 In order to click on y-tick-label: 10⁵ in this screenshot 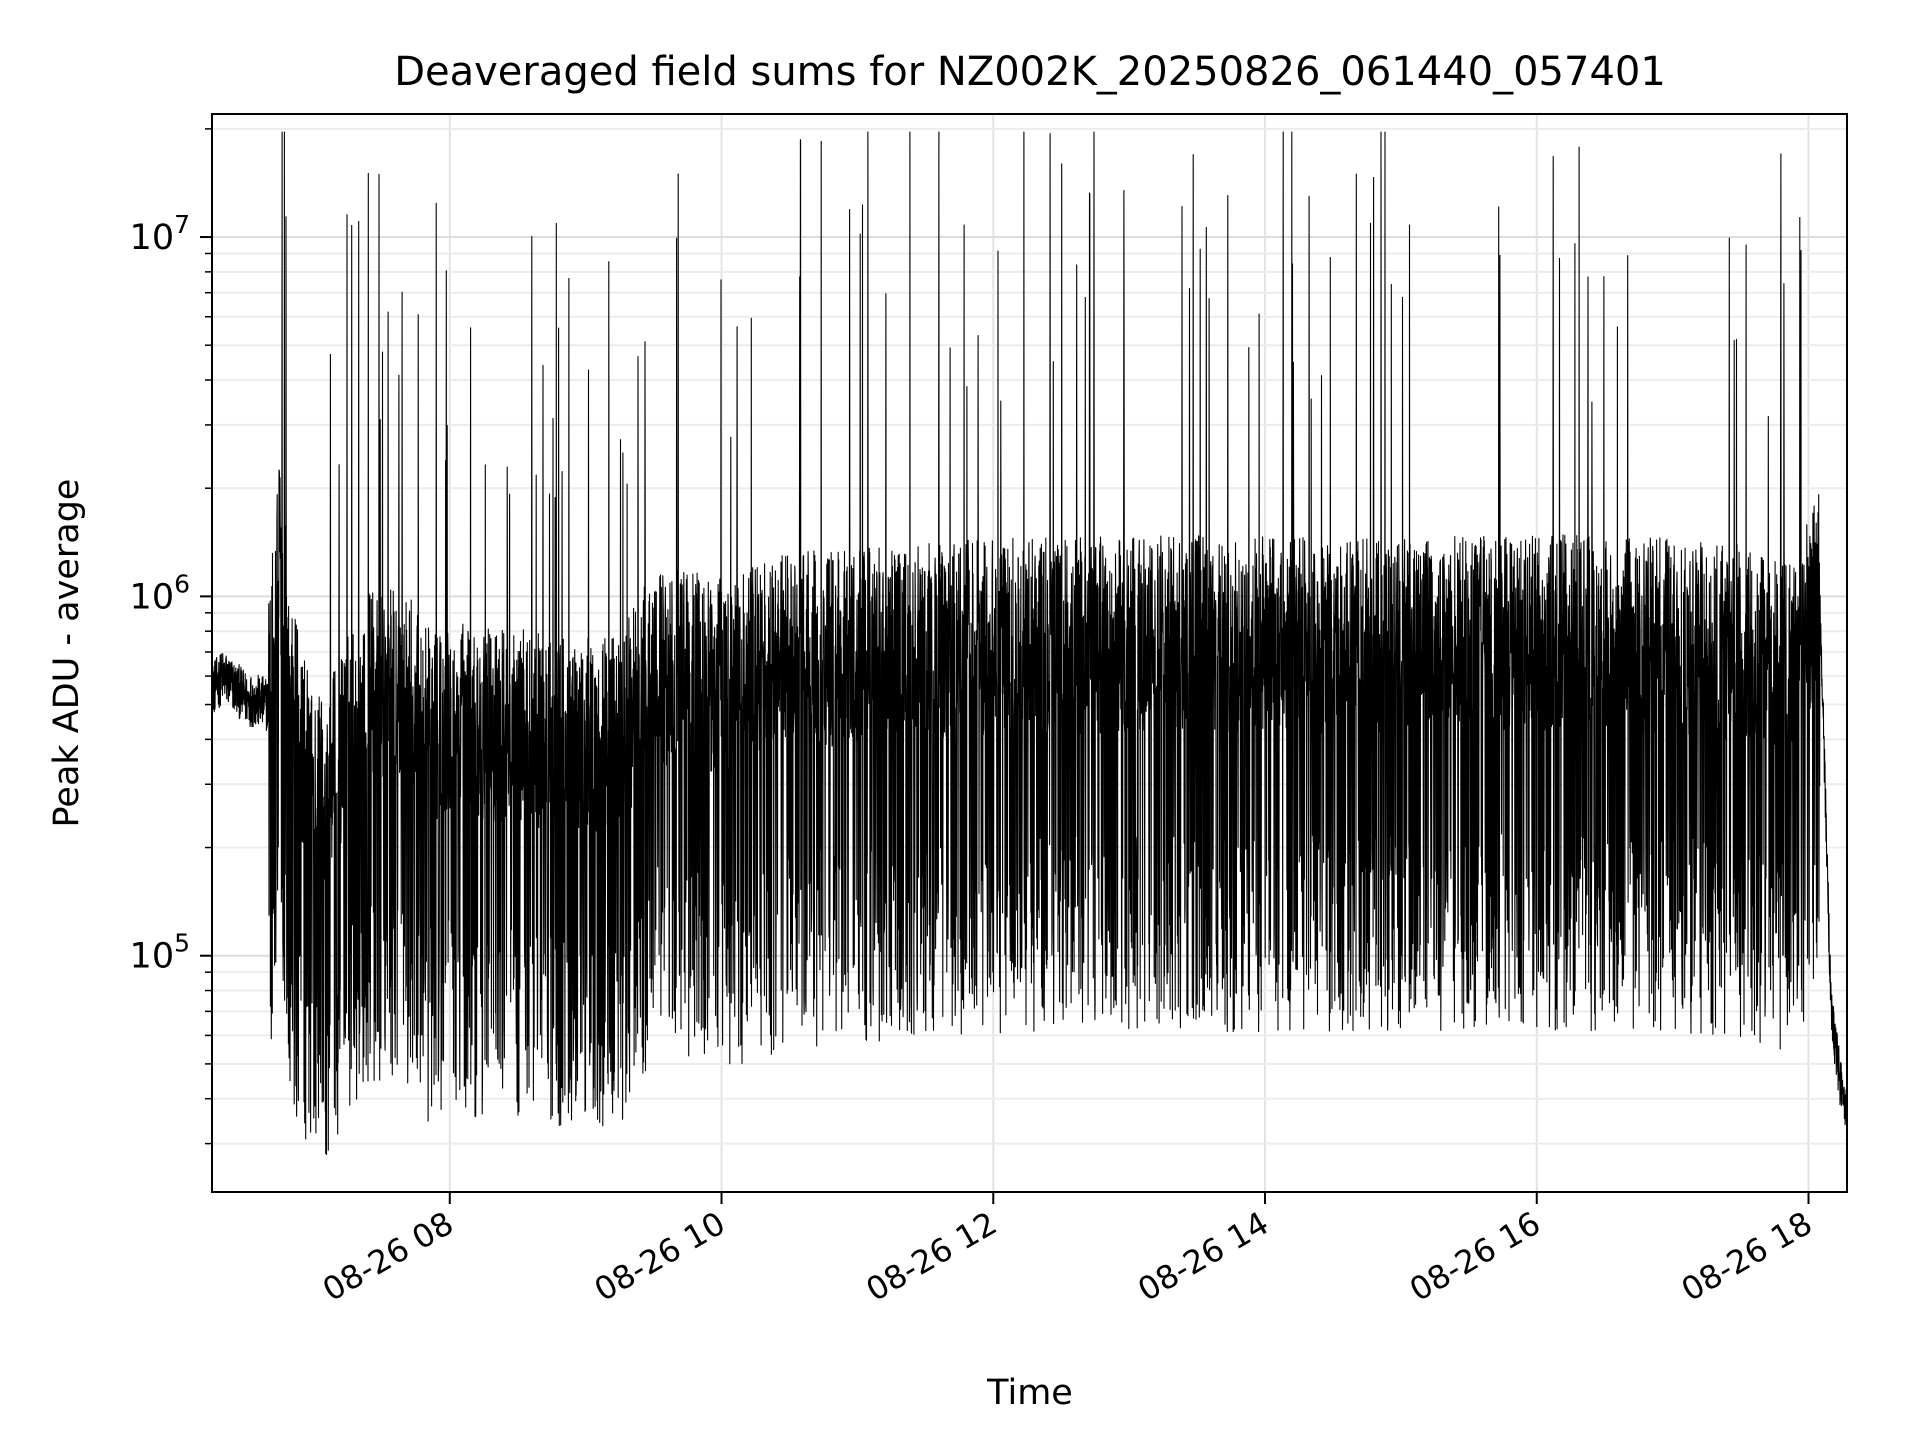, I will do `click(160, 953)`.